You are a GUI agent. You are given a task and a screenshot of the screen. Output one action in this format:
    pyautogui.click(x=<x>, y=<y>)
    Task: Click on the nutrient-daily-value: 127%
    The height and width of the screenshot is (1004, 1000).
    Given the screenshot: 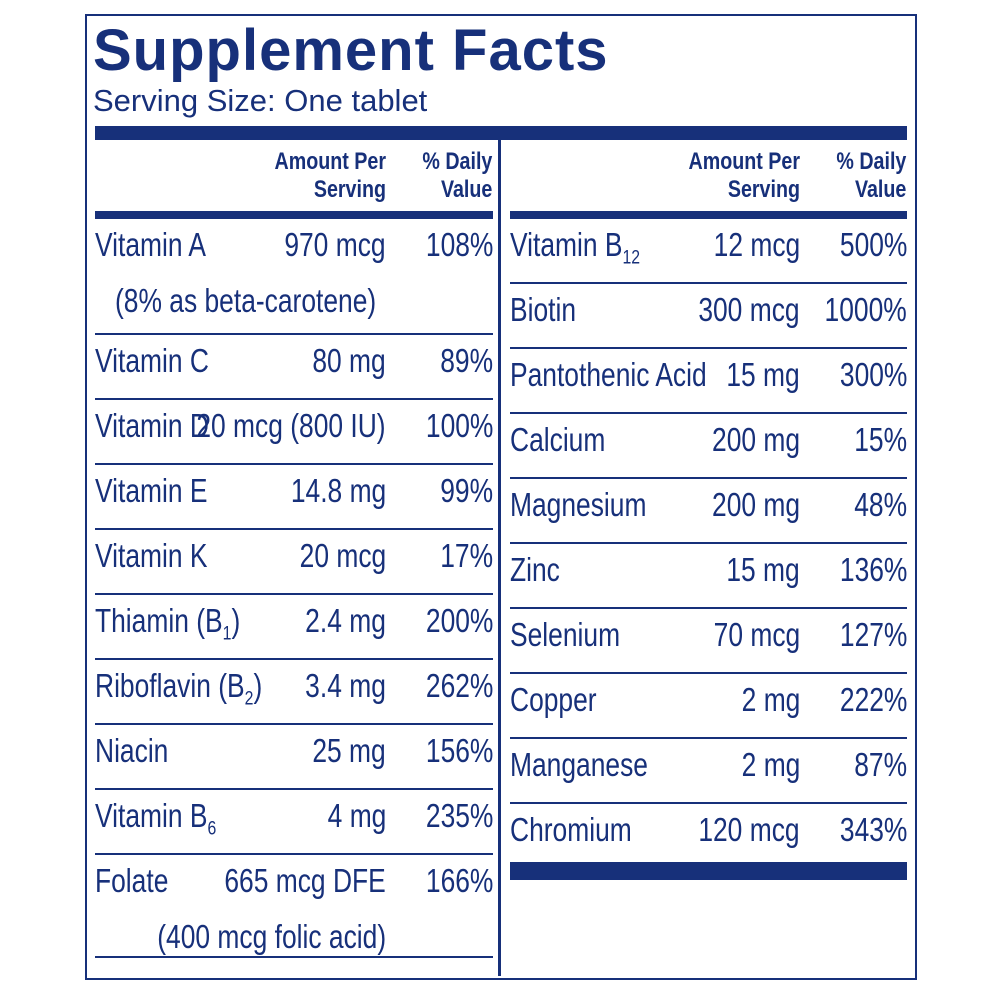 What is the action you would take?
    pyautogui.click(x=873, y=634)
    